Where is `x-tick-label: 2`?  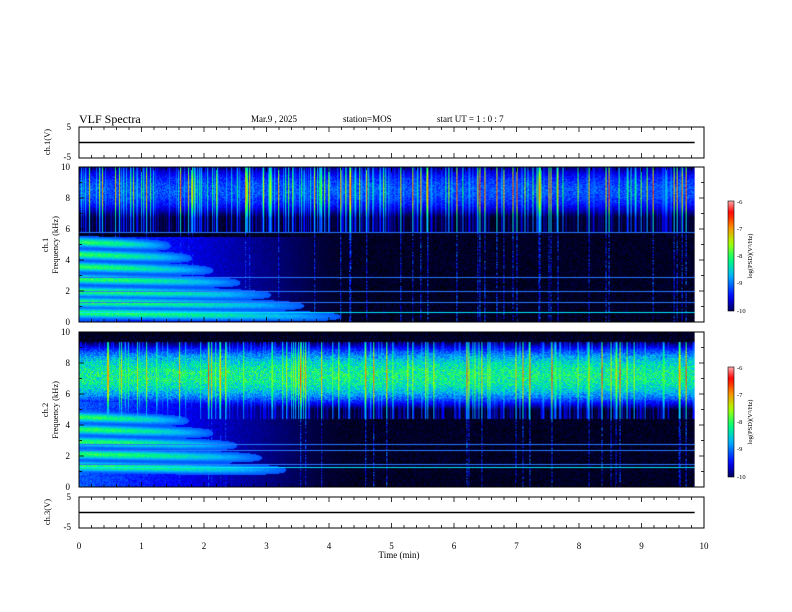
x-tick-label: 2 is located at coordinates (204, 546).